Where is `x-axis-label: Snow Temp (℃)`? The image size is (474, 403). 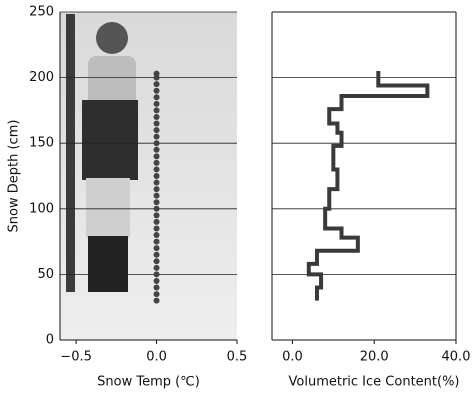
x-axis-label: Snow Temp (℃) is located at coordinates (148, 382).